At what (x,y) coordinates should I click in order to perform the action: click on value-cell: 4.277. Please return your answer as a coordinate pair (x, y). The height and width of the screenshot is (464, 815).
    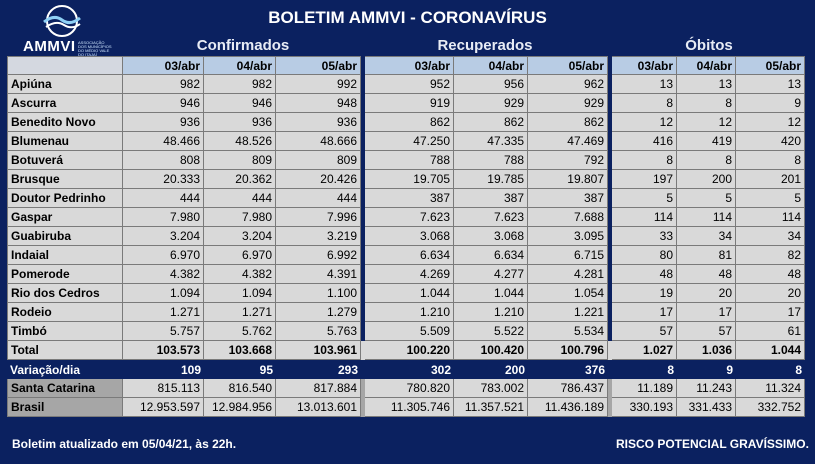
    Looking at the image, I should click on (491, 274).